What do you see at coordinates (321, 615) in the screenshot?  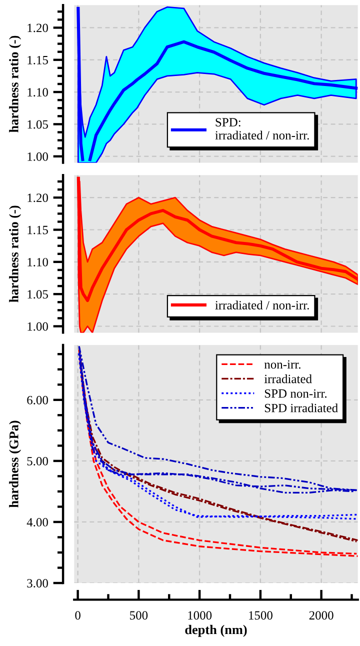 I see `x-tick-label: 2000` at bounding box center [321, 615].